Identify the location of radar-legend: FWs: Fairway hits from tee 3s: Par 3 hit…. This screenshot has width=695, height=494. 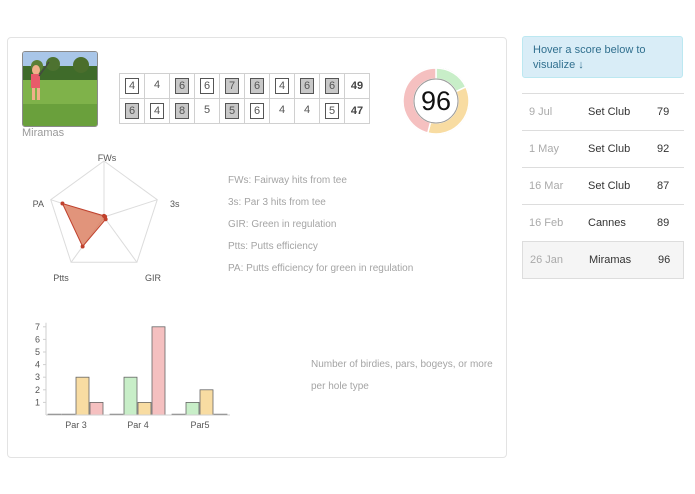
(320, 228).